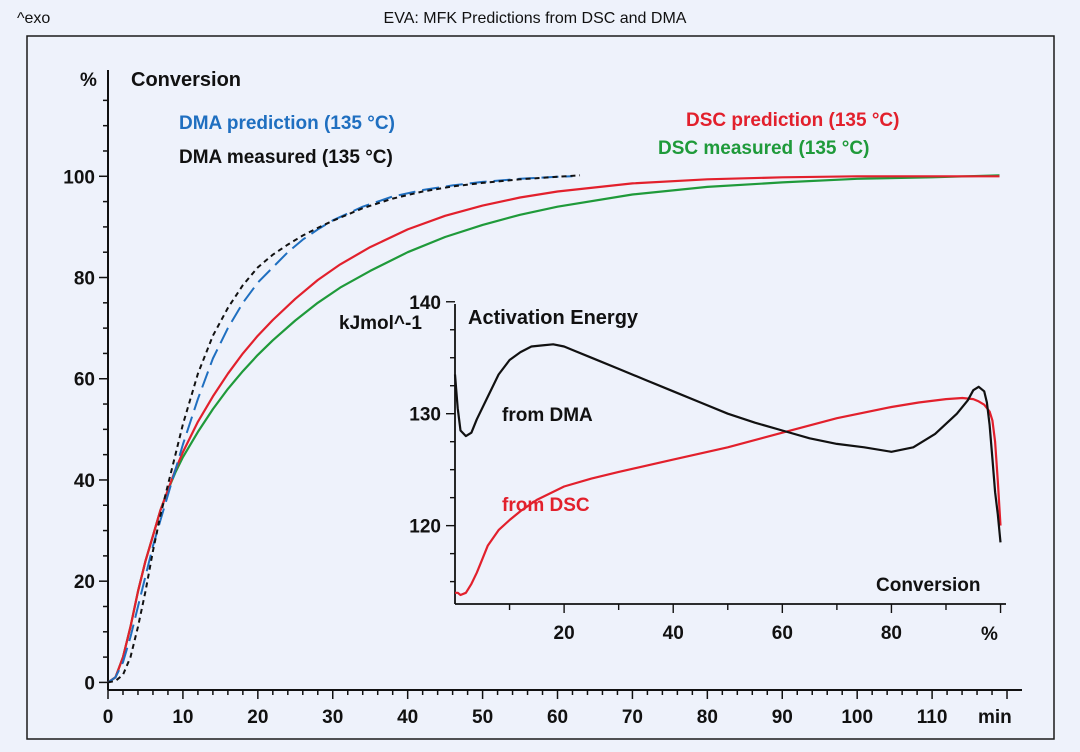 The width and height of the screenshot is (1080, 752). I want to click on main-x-tick-label: 20, so click(257, 717).